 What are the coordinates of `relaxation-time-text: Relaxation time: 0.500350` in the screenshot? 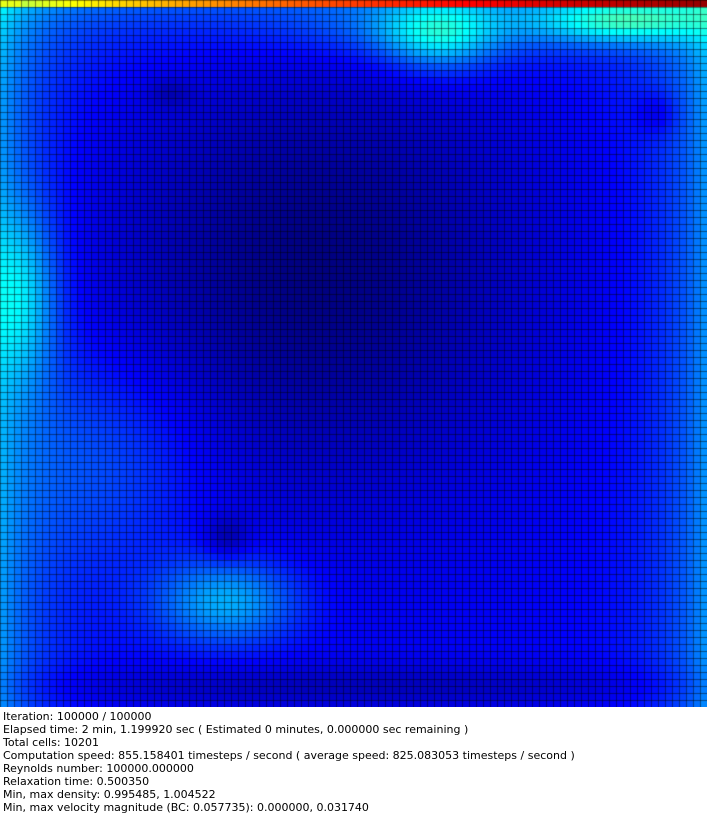 It's located at (76, 781).